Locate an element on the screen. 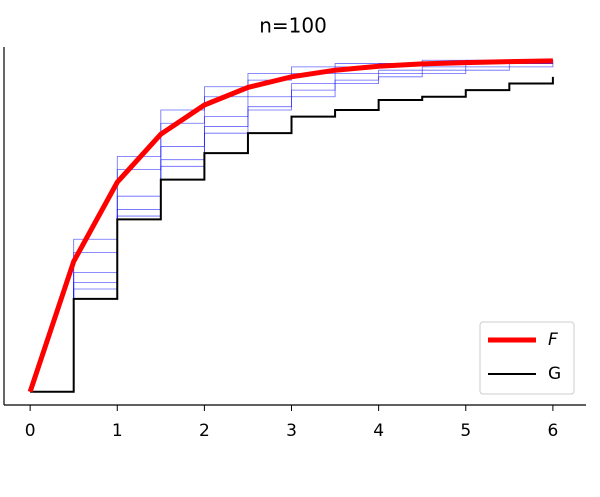 This screenshot has height=497, width=600. x-tick-label: 1 is located at coordinates (117, 431).